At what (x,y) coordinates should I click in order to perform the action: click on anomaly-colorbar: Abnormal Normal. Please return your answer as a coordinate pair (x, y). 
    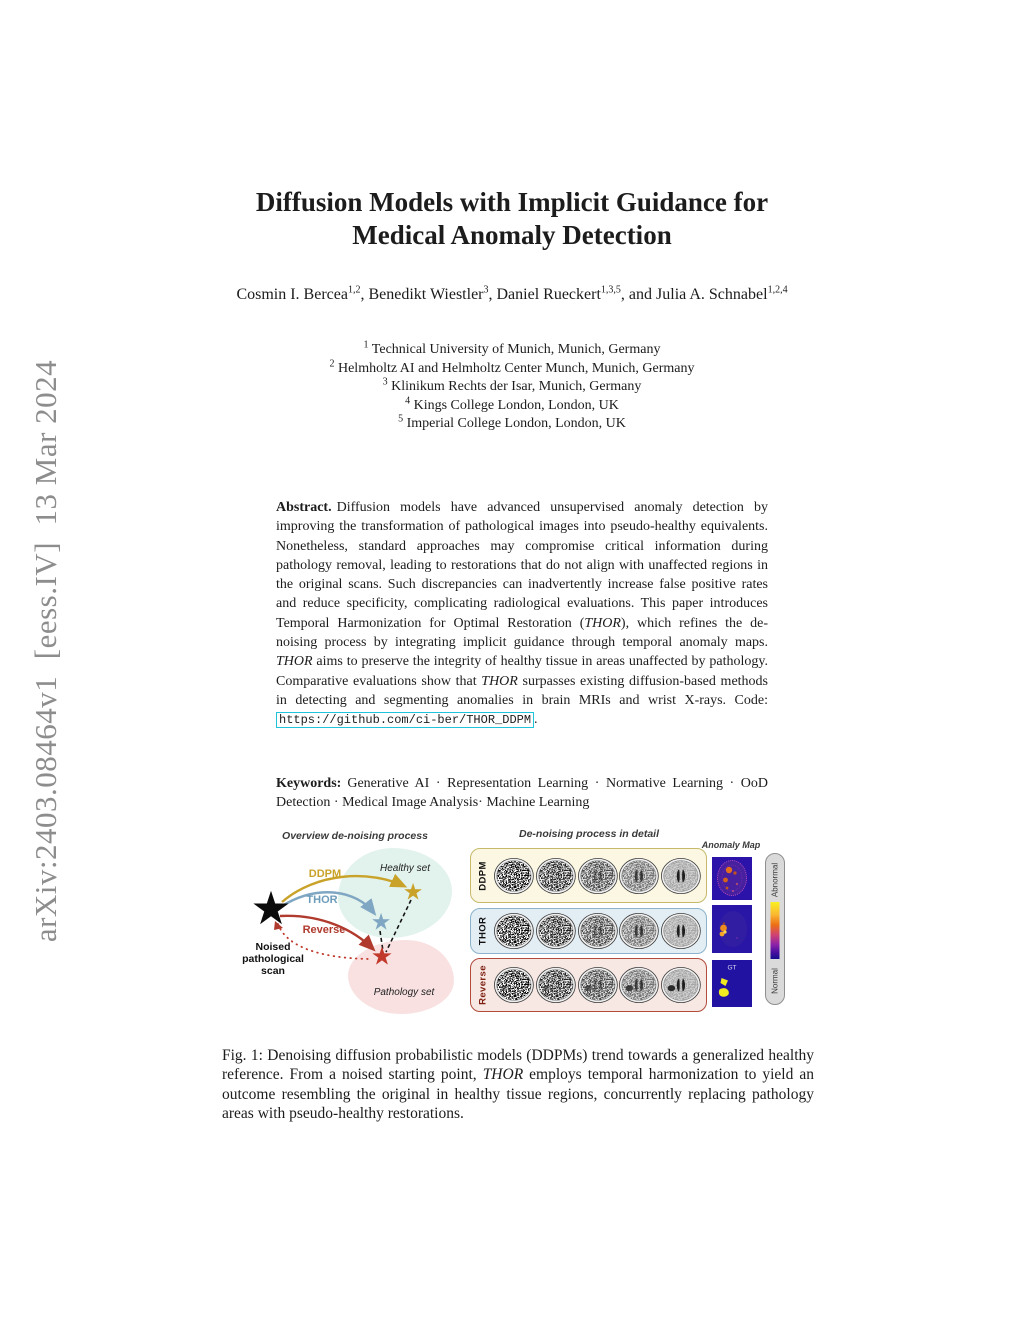
    Looking at the image, I should click on (775, 929).